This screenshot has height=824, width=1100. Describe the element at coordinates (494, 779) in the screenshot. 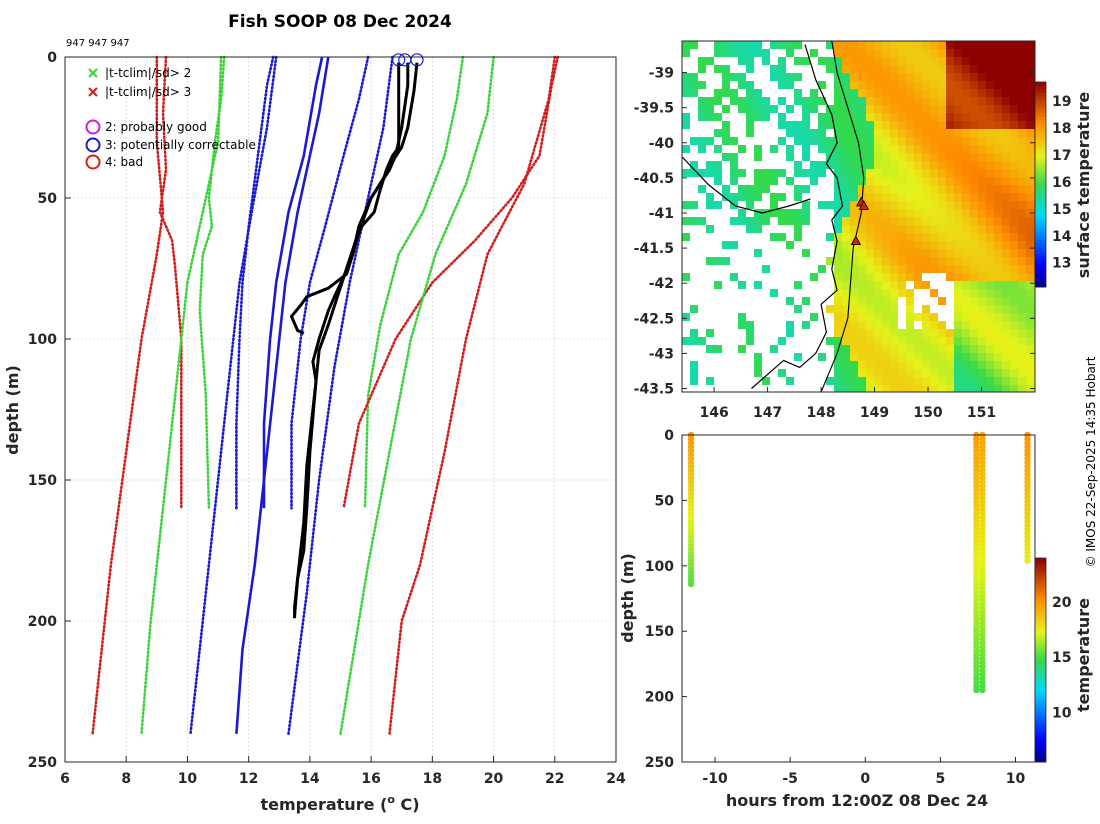

I see `profile-x-tick-label: 20` at that location.